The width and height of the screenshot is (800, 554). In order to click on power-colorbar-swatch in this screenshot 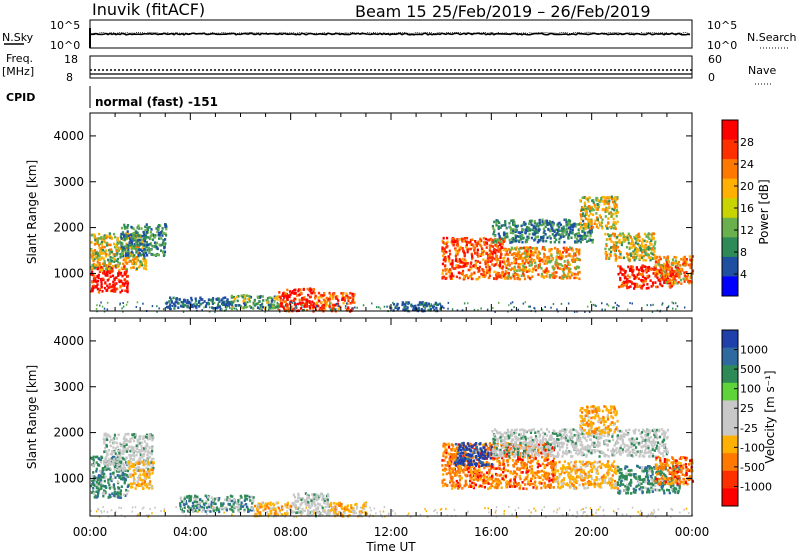, I will do `click(730, 247)`.